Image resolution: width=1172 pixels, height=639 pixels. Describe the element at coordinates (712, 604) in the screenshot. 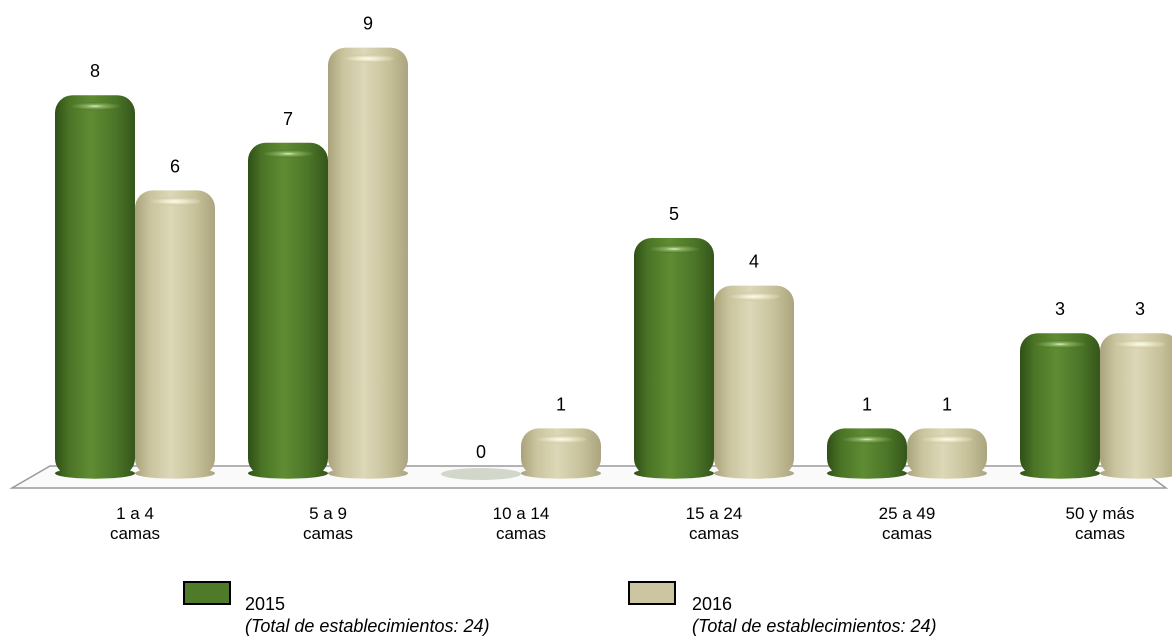

I see `legend-label-2016: 2016` at that location.